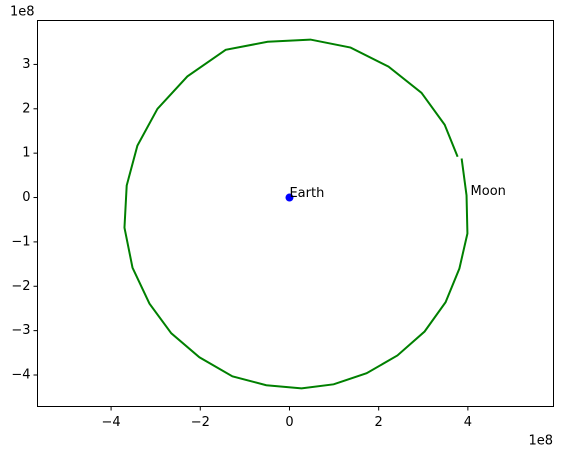 The height and width of the screenshot is (457, 562). I want to click on x-tick-label: −4, so click(111, 422).